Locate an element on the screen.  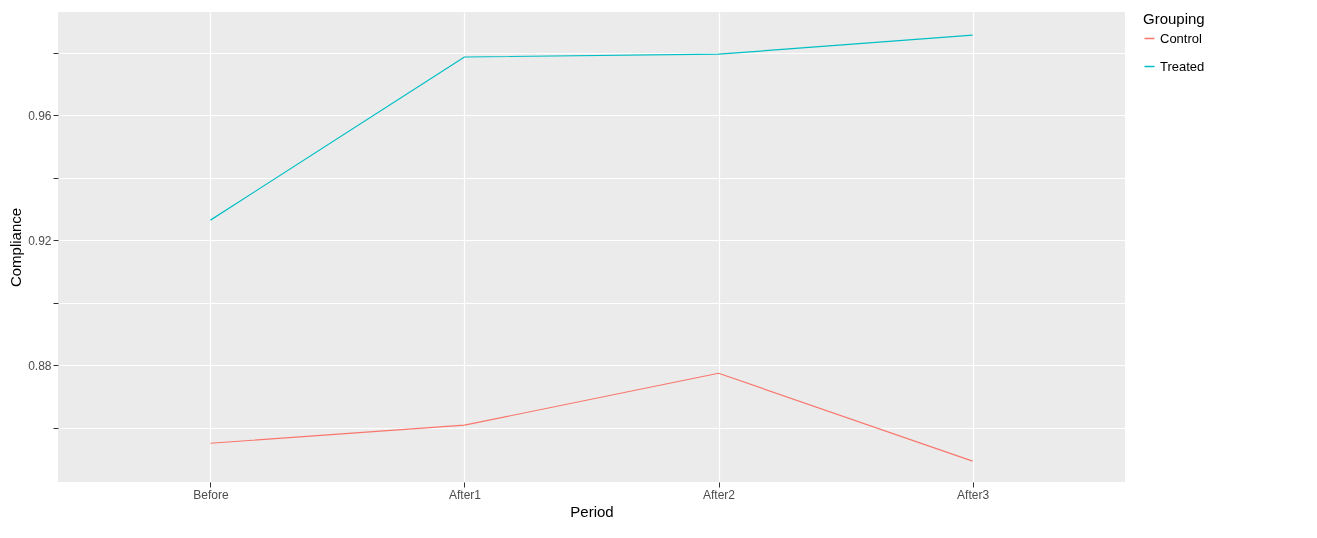
legend-label: Treated is located at coordinates (1182, 66).